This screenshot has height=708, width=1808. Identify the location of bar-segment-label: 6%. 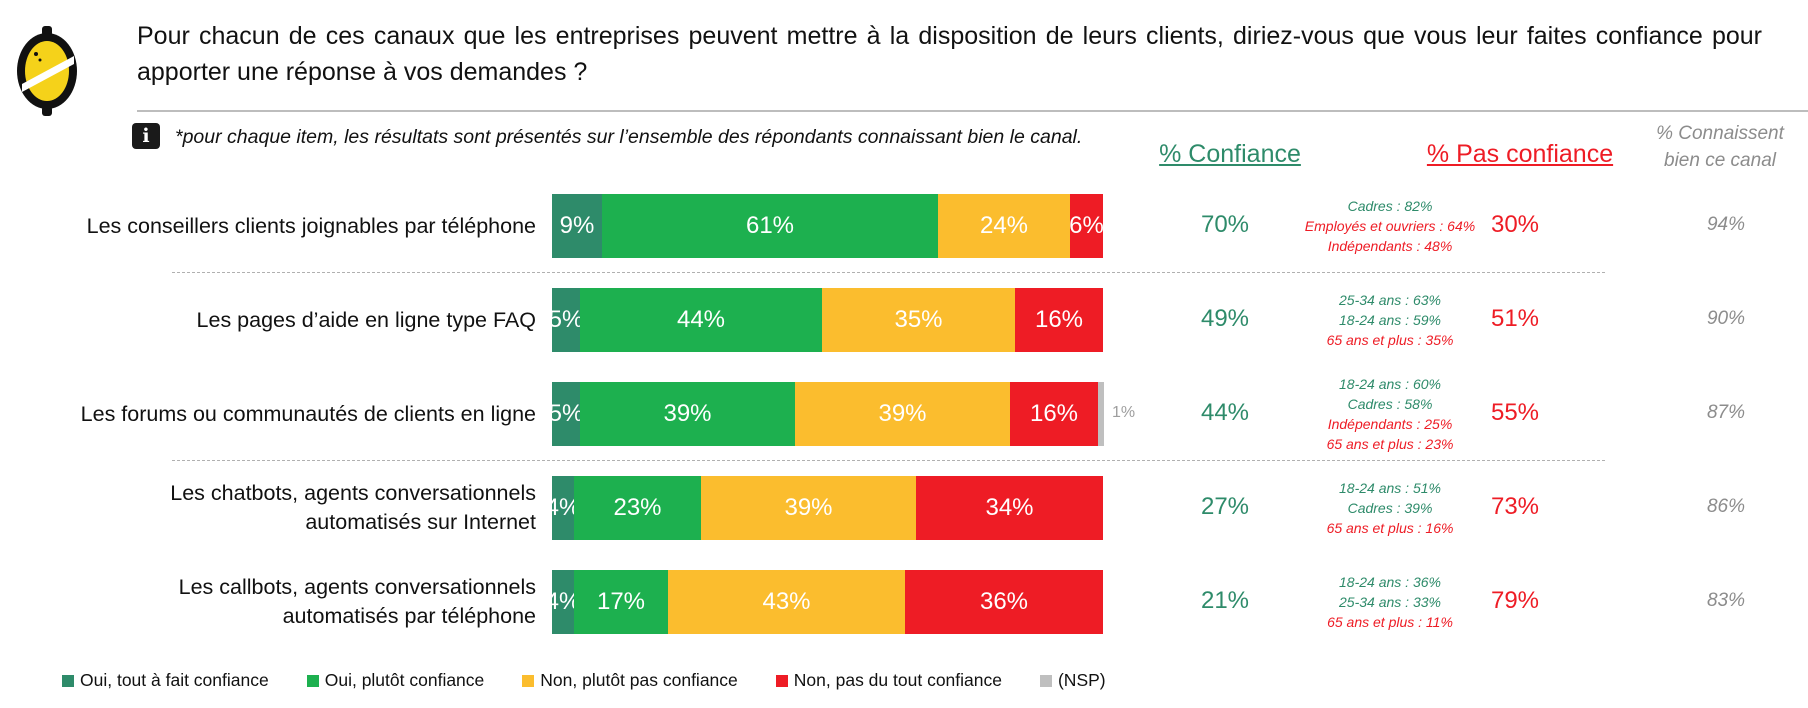
(1086, 225).